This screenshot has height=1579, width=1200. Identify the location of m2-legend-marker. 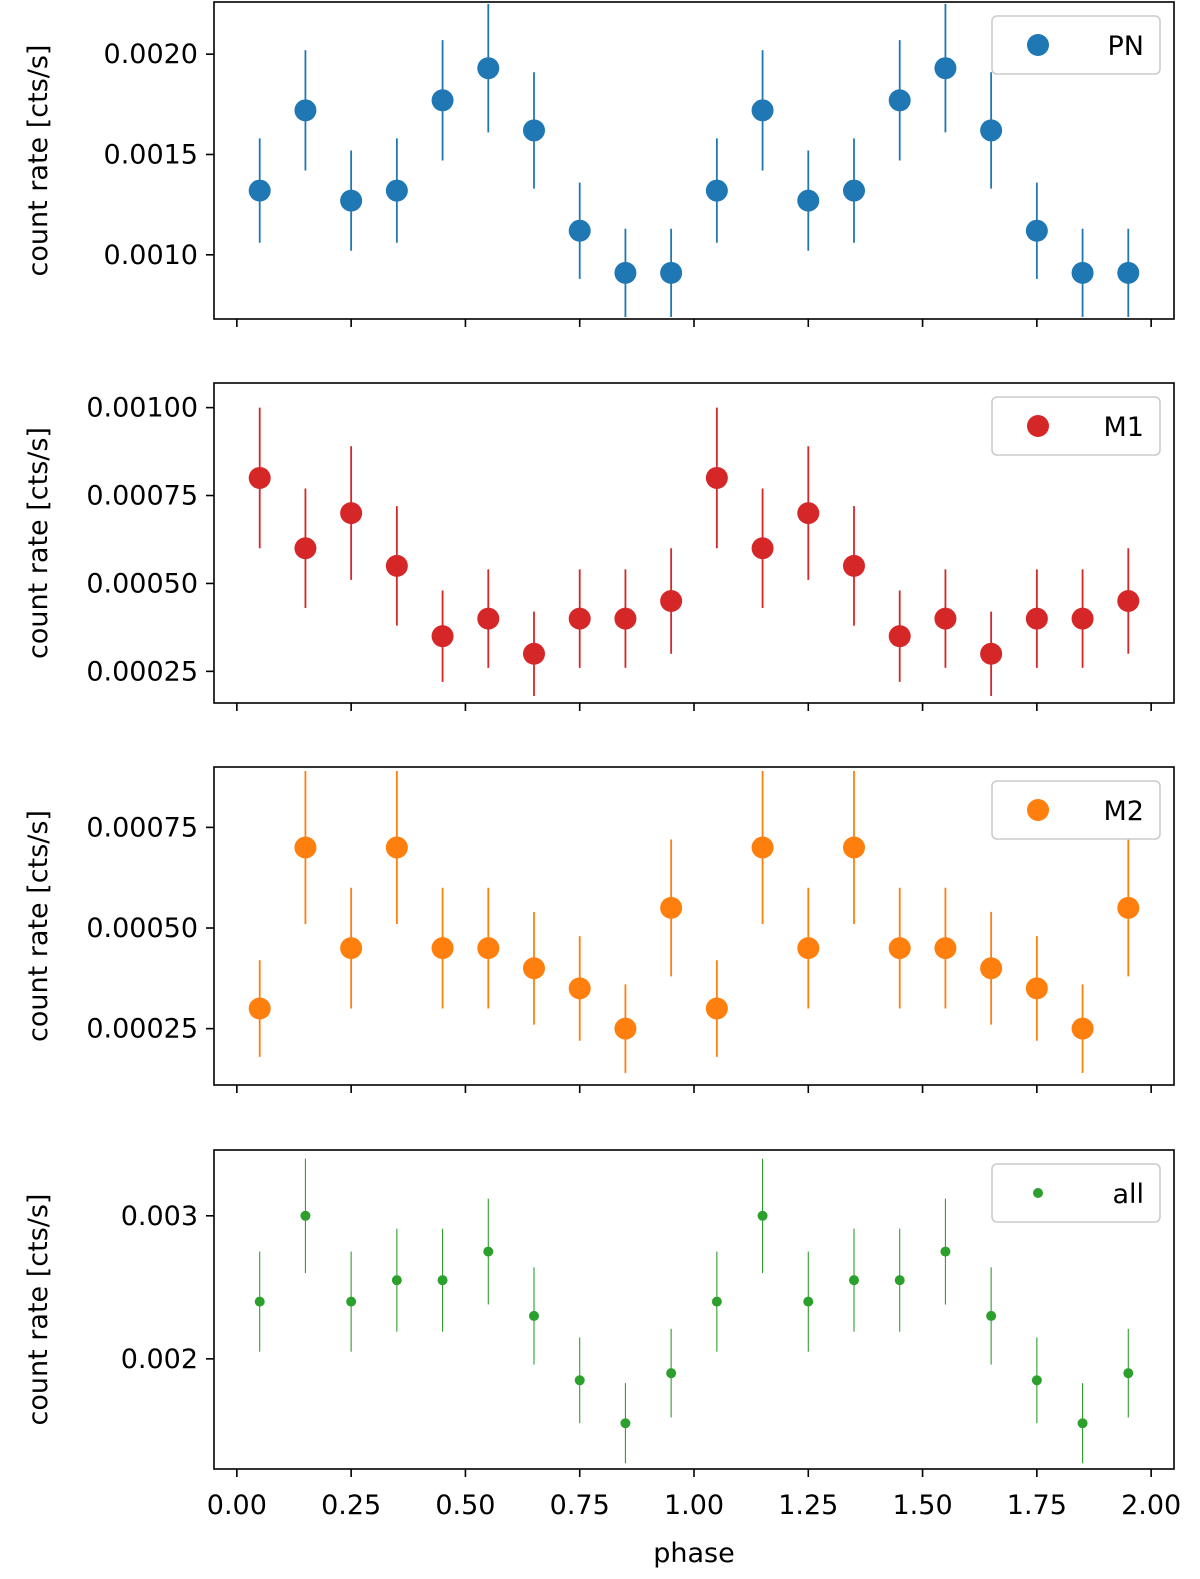
(1038, 810).